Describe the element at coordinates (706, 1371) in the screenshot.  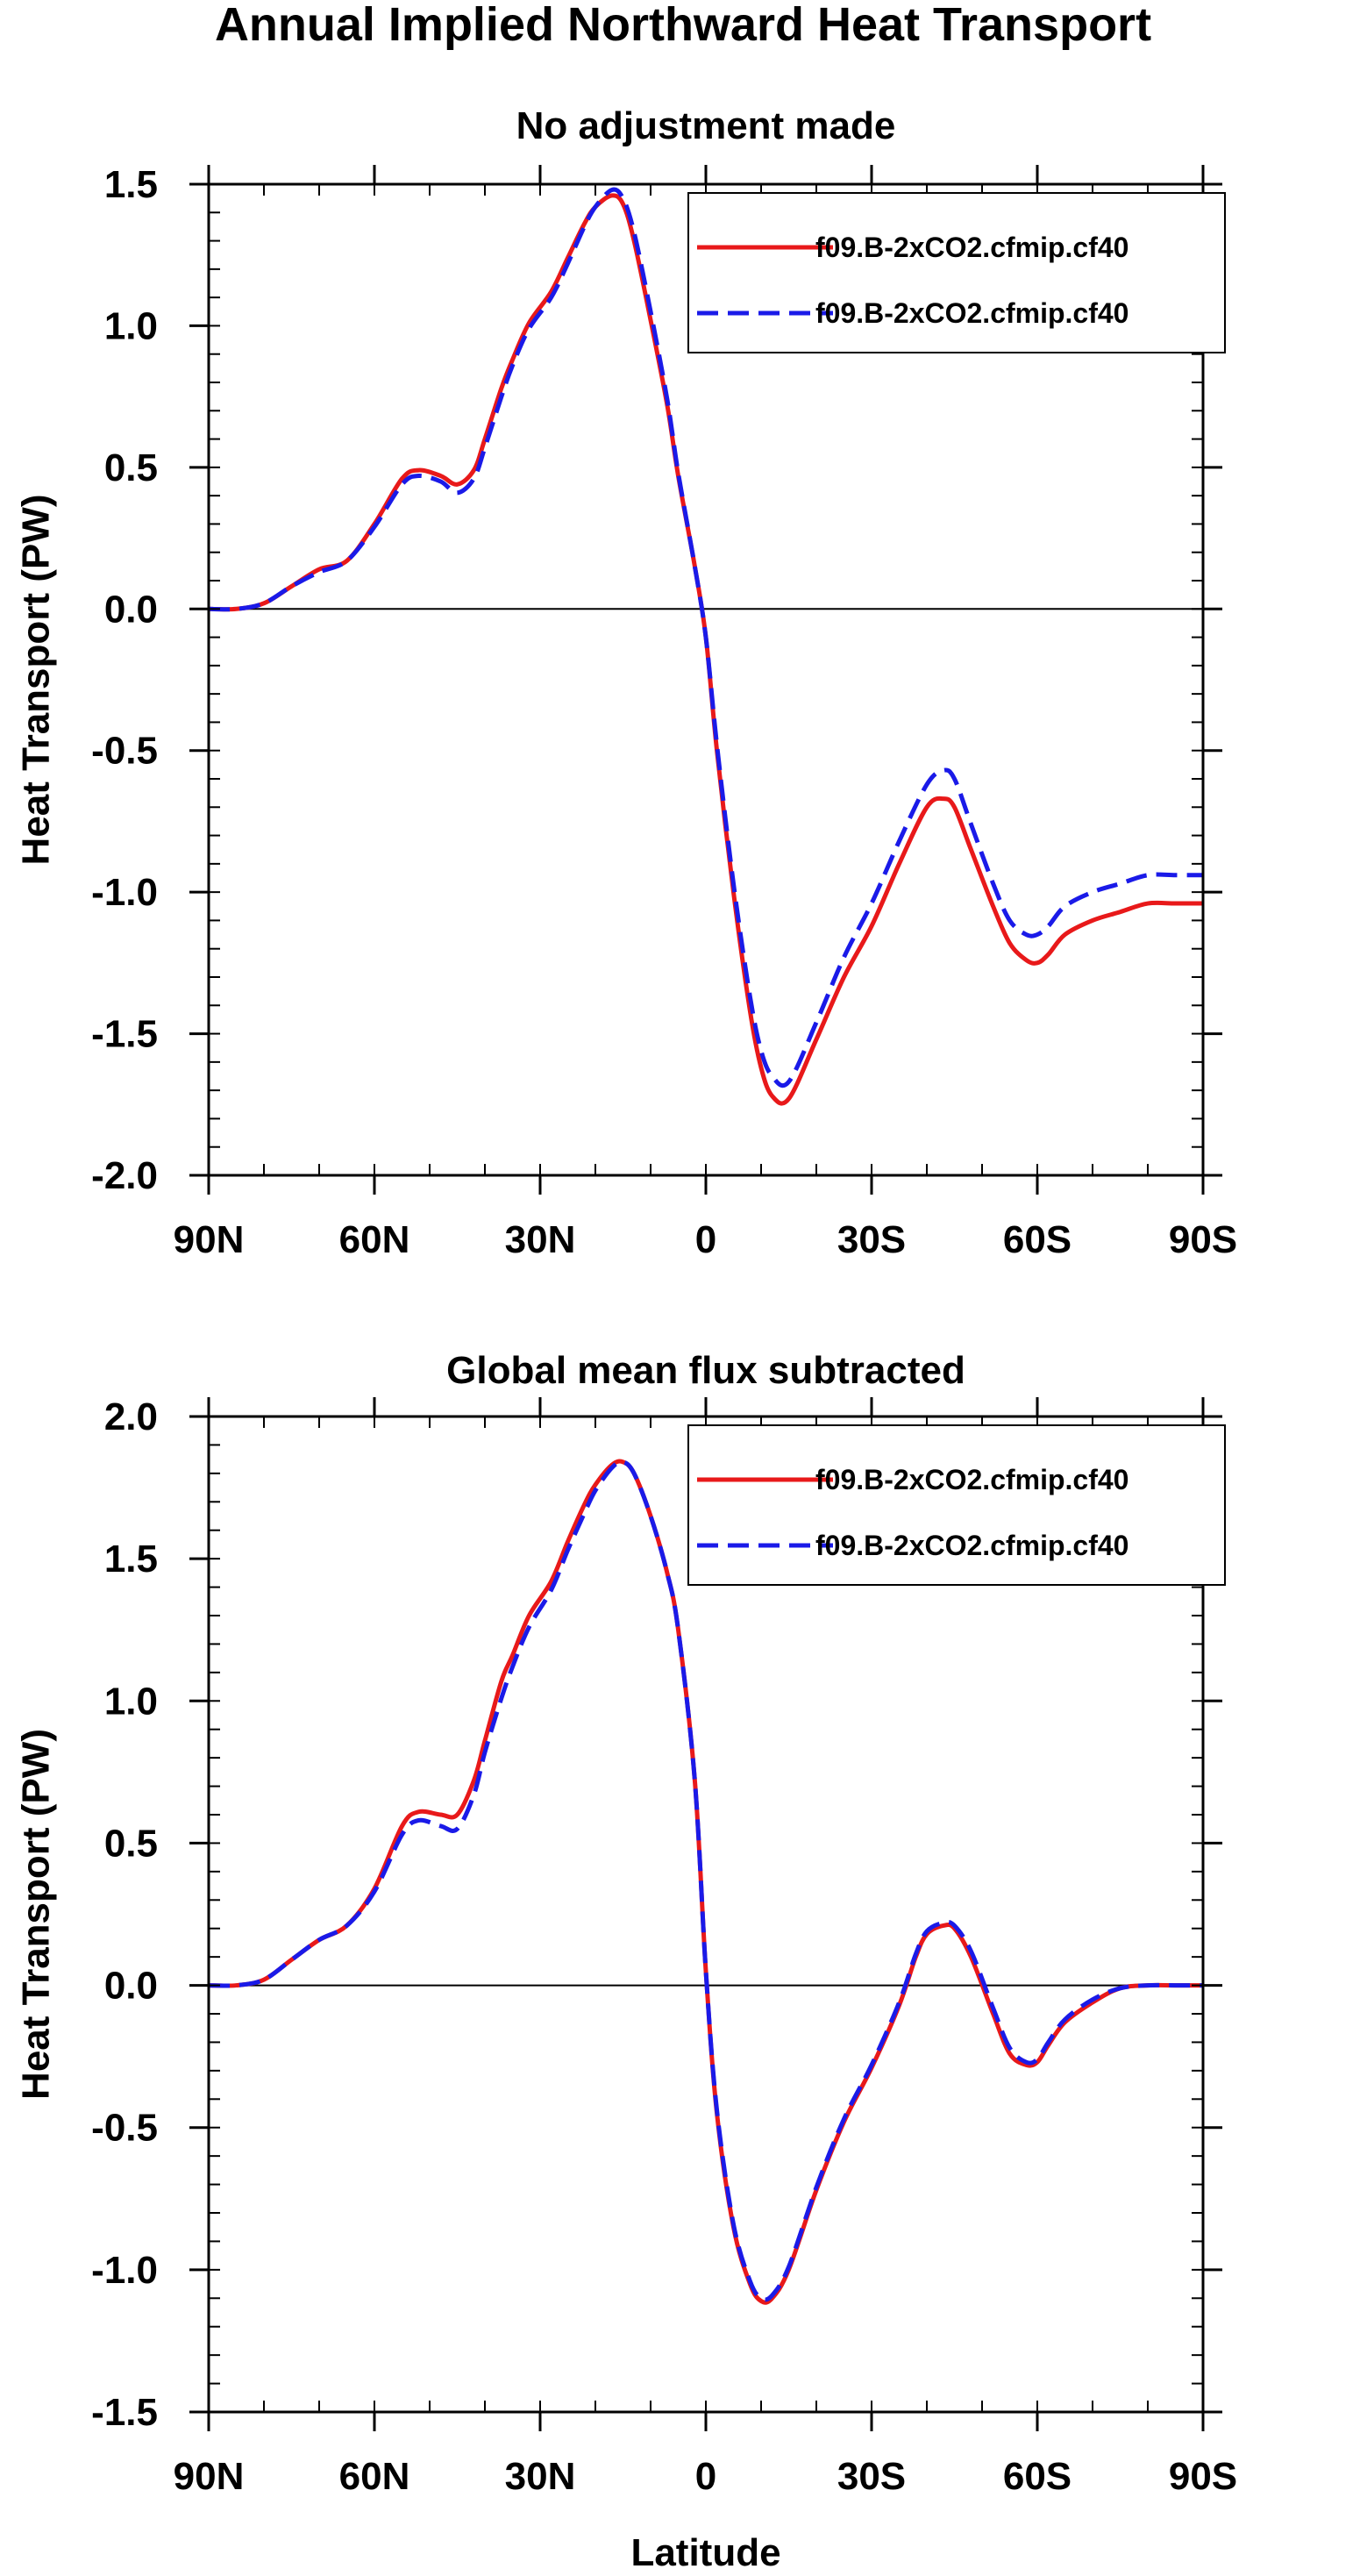
I see `panel-title: Global mean flux subtracted` at that location.